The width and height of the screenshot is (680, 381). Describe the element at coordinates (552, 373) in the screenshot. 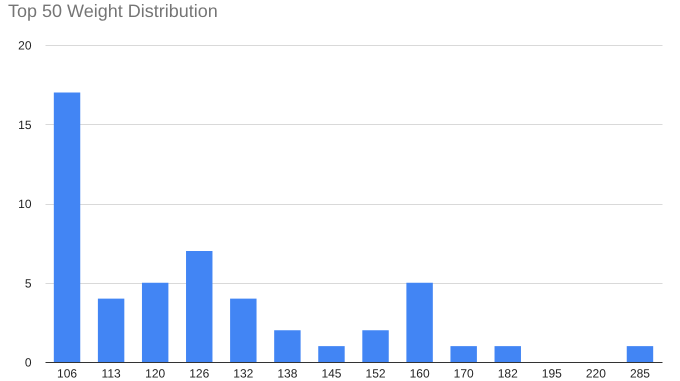

I see `x-tick-label: 195` at that location.